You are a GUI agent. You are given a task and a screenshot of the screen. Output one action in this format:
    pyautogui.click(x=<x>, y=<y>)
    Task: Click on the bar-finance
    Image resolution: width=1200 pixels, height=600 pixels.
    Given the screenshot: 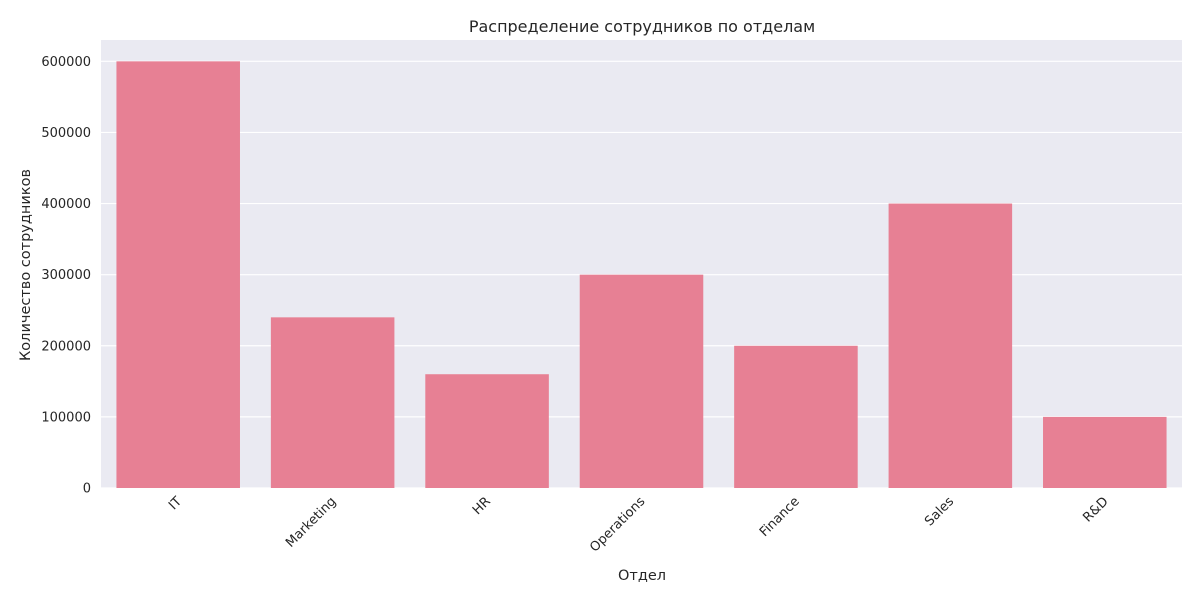 What is the action you would take?
    pyautogui.click(x=796, y=416)
    